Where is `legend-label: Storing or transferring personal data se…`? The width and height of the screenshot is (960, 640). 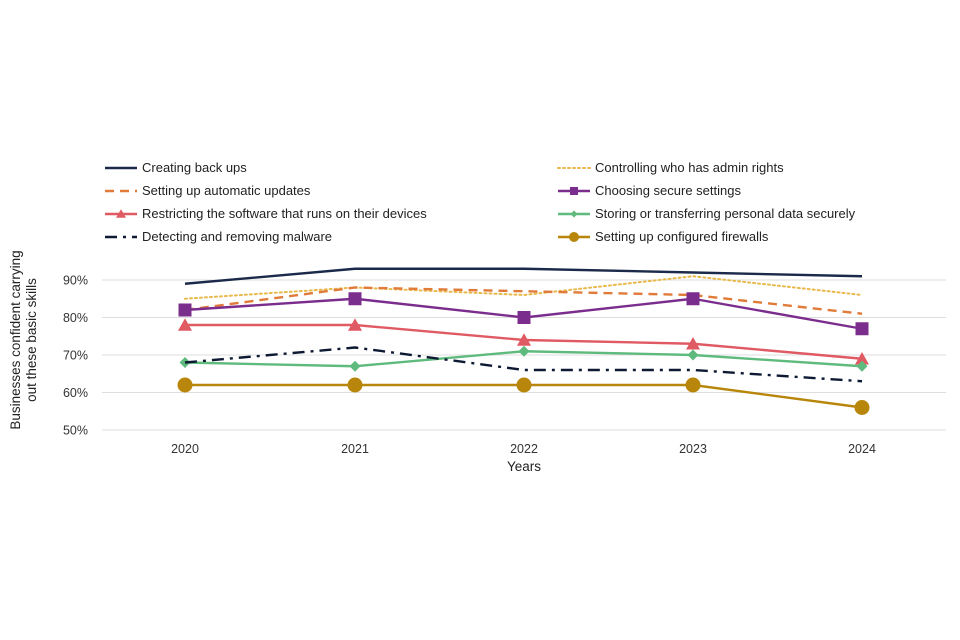
legend-label: Storing or transferring personal data se… is located at coordinates (725, 213).